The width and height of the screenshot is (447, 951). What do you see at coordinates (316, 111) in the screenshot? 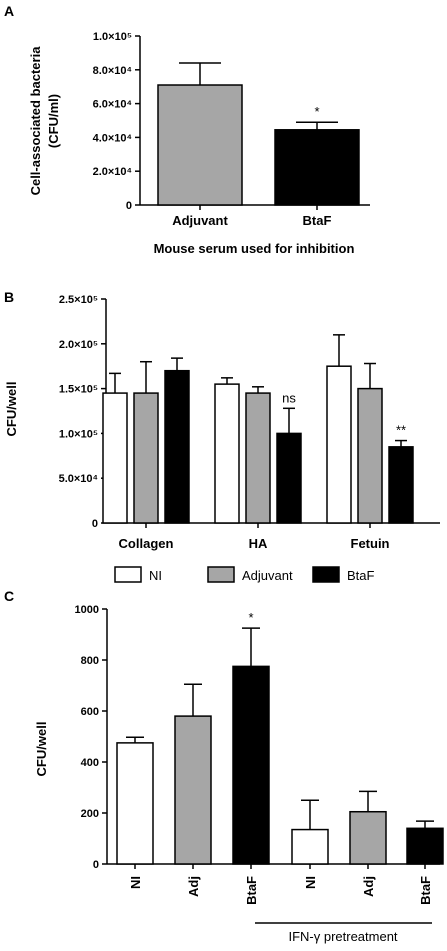
I see `panel-a-significance-label: *` at bounding box center [316, 111].